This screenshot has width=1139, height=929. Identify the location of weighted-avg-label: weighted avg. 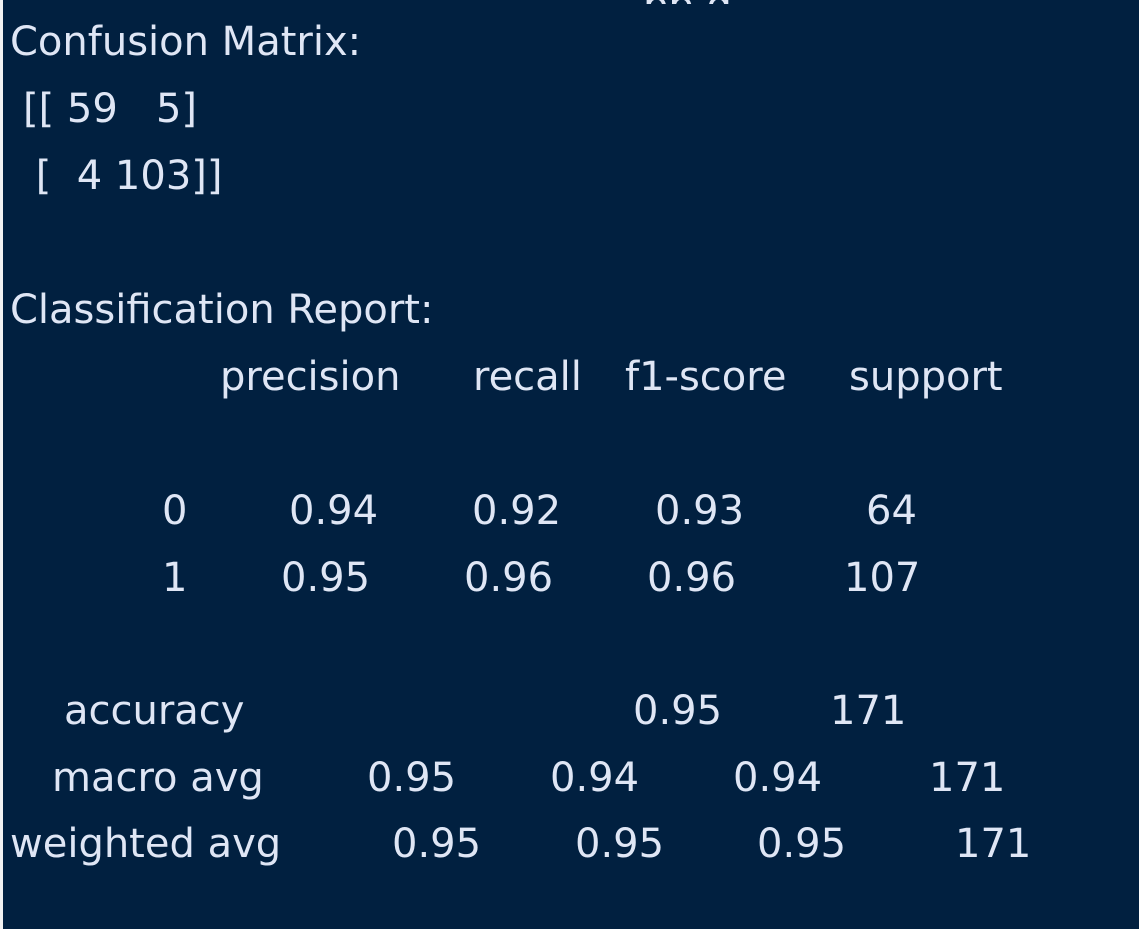
(146, 844).